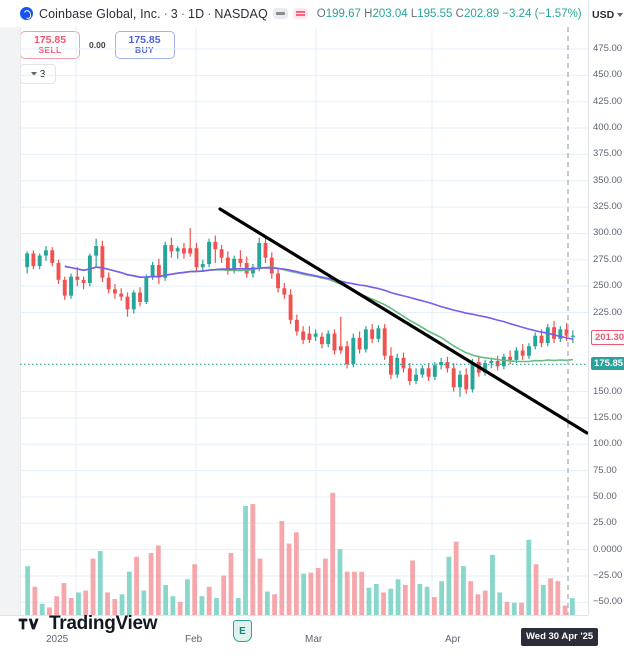  I want to click on time-tick: Apr, so click(453, 639).